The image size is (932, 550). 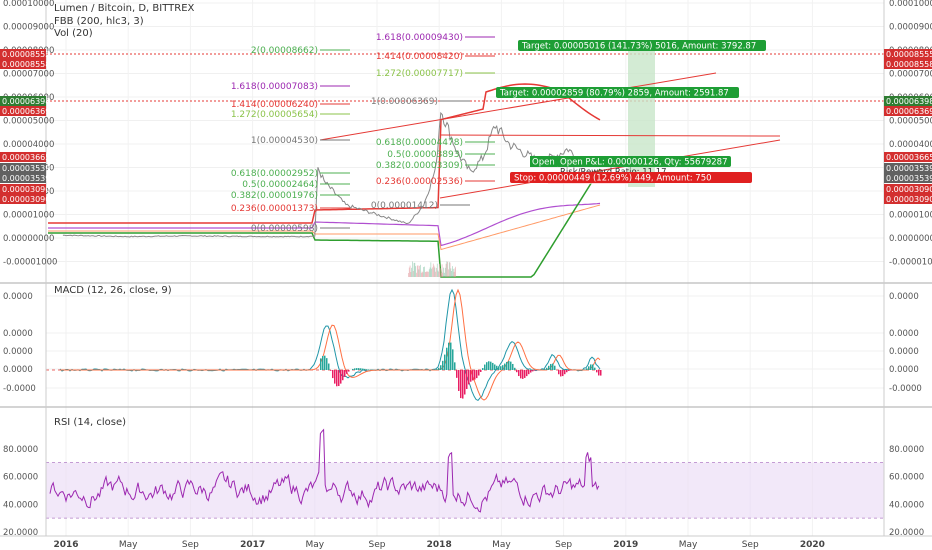 What do you see at coordinates (99, 21) in the screenshot?
I see `indicator-legend-fbb: FBB (200, hlc3, 3)` at bounding box center [99, 21].